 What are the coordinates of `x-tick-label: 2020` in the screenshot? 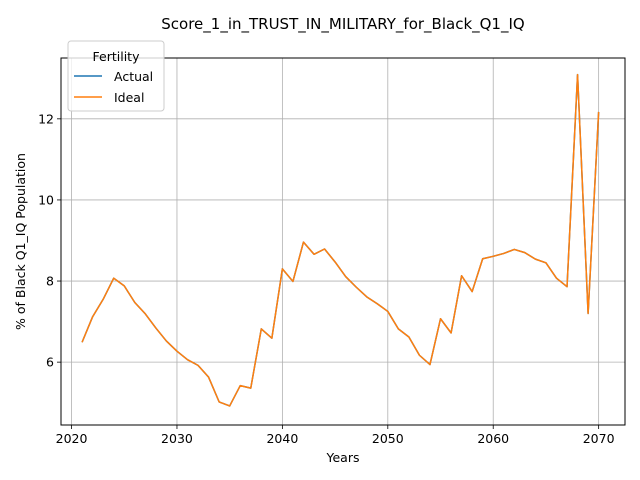 It's located at (72, 438).